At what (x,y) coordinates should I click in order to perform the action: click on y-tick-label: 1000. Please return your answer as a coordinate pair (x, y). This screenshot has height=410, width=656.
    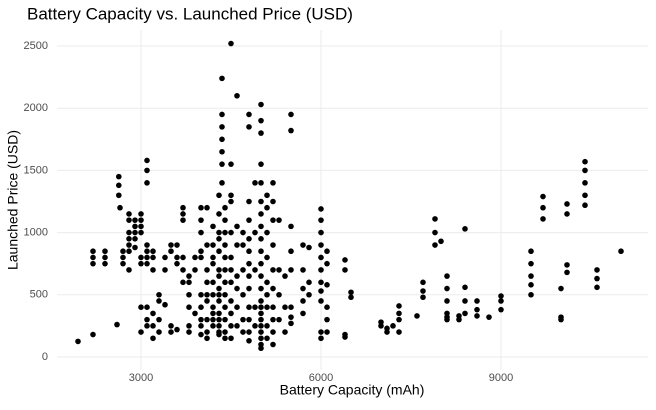
    Looking at the image, I should click on (36, 232).